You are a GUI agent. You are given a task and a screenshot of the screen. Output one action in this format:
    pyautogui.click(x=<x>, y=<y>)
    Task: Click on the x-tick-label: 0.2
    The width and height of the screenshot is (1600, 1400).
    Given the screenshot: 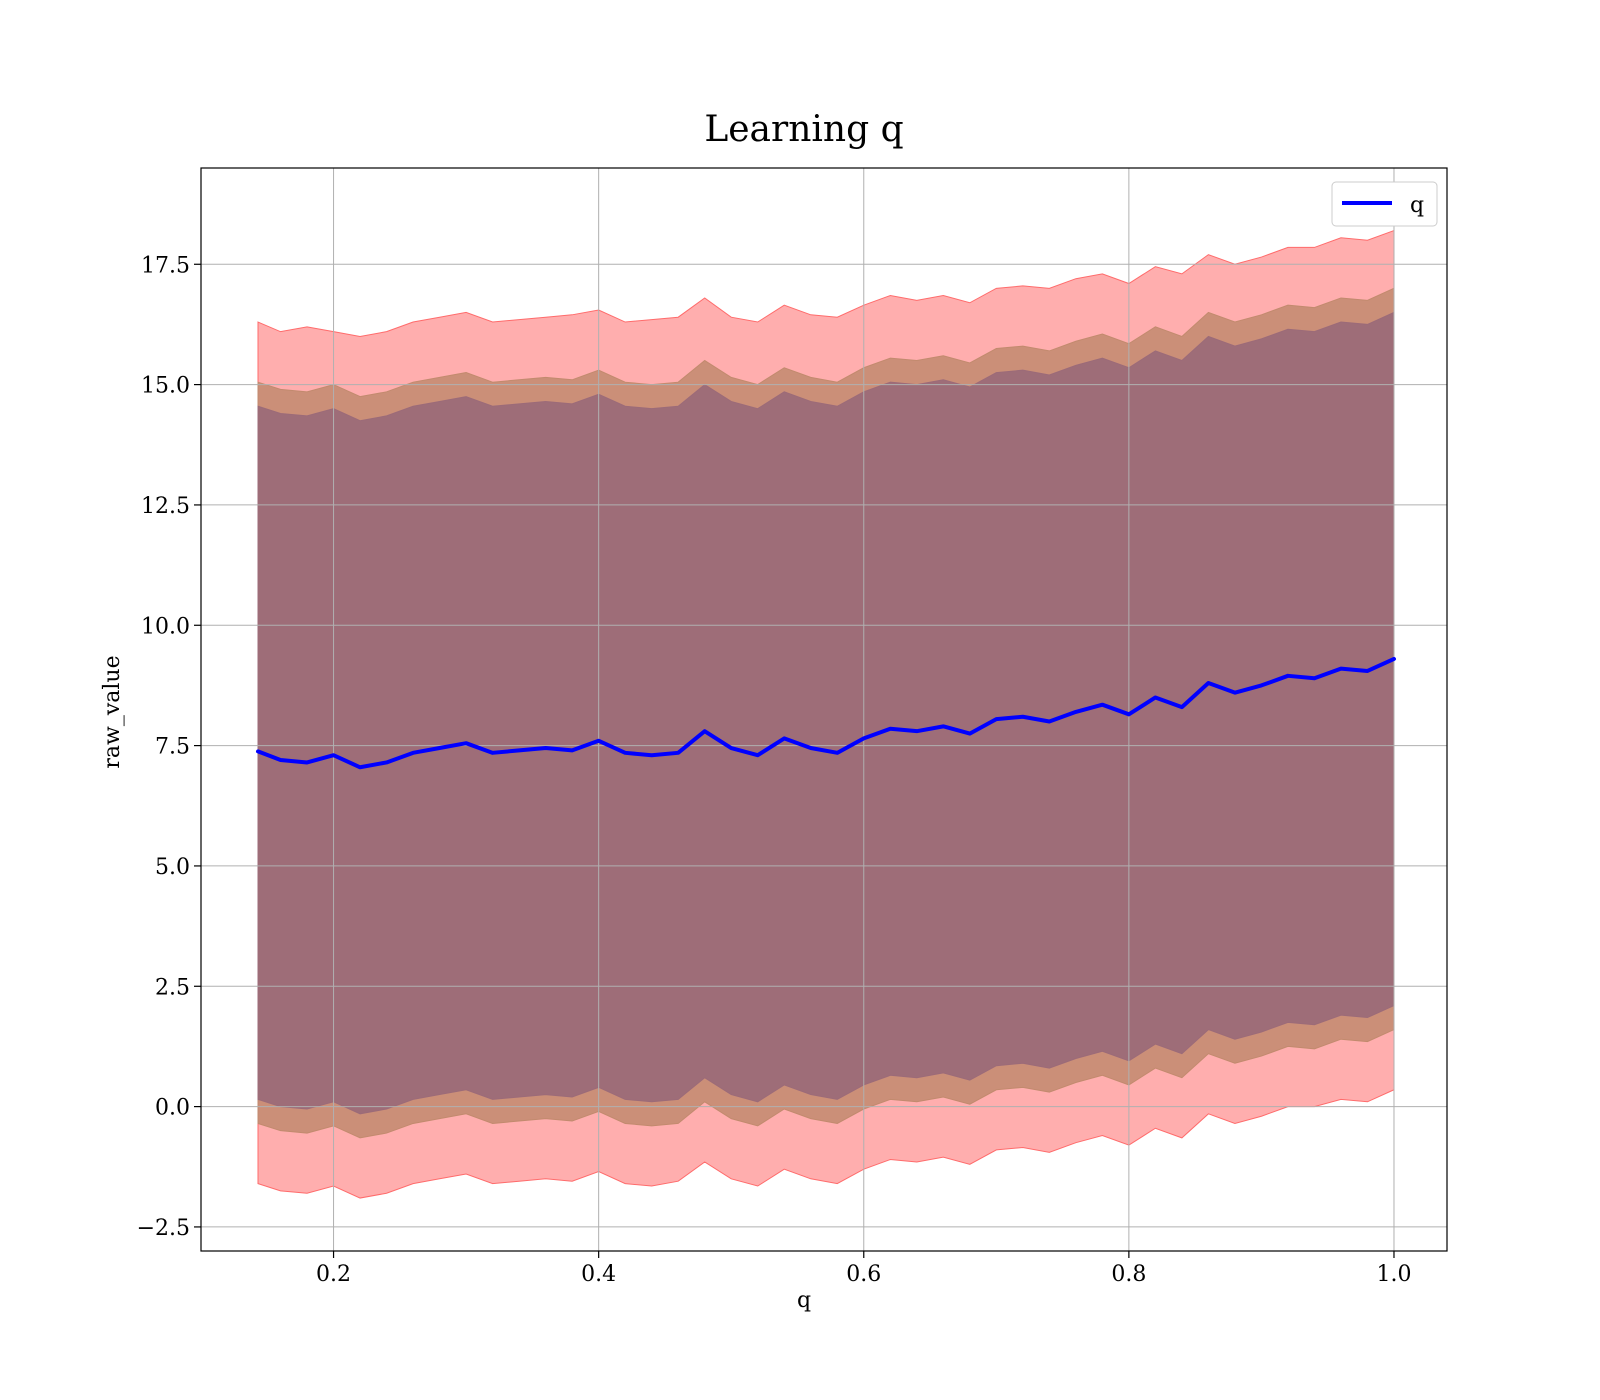 What is the action you would take?
    pyautogui.click(x=333, y=1274)
    